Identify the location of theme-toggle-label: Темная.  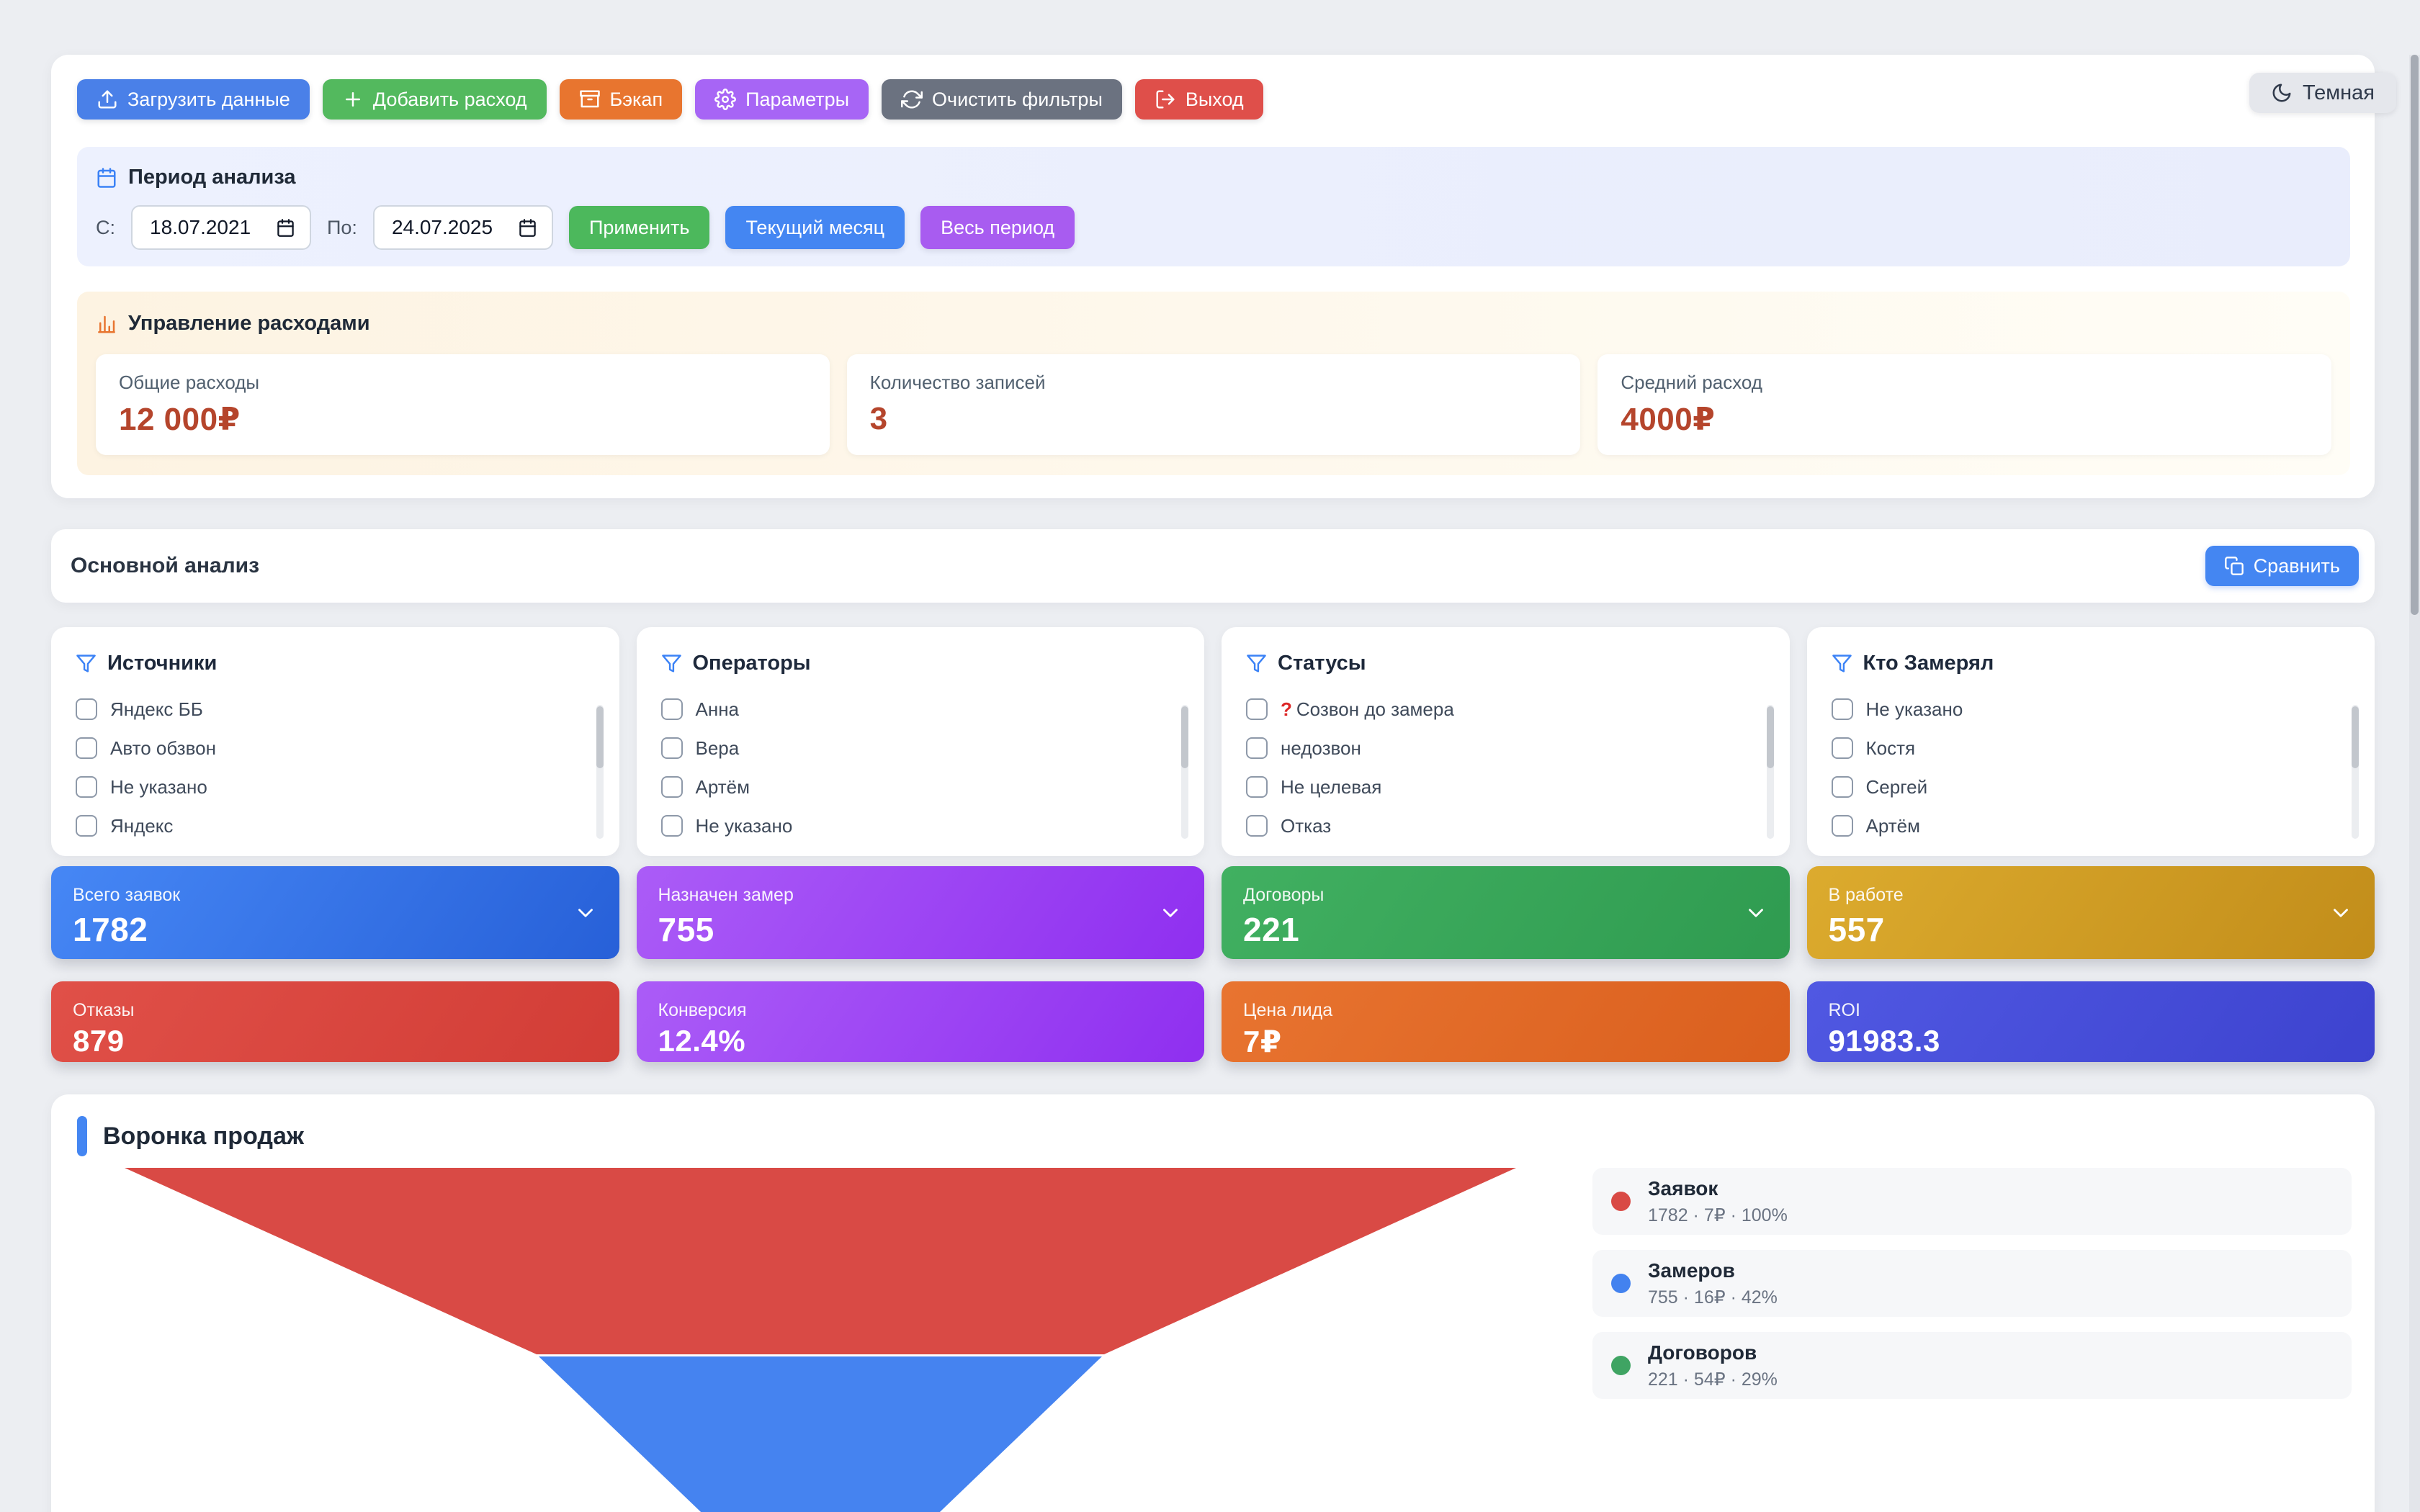
(2339, 92).